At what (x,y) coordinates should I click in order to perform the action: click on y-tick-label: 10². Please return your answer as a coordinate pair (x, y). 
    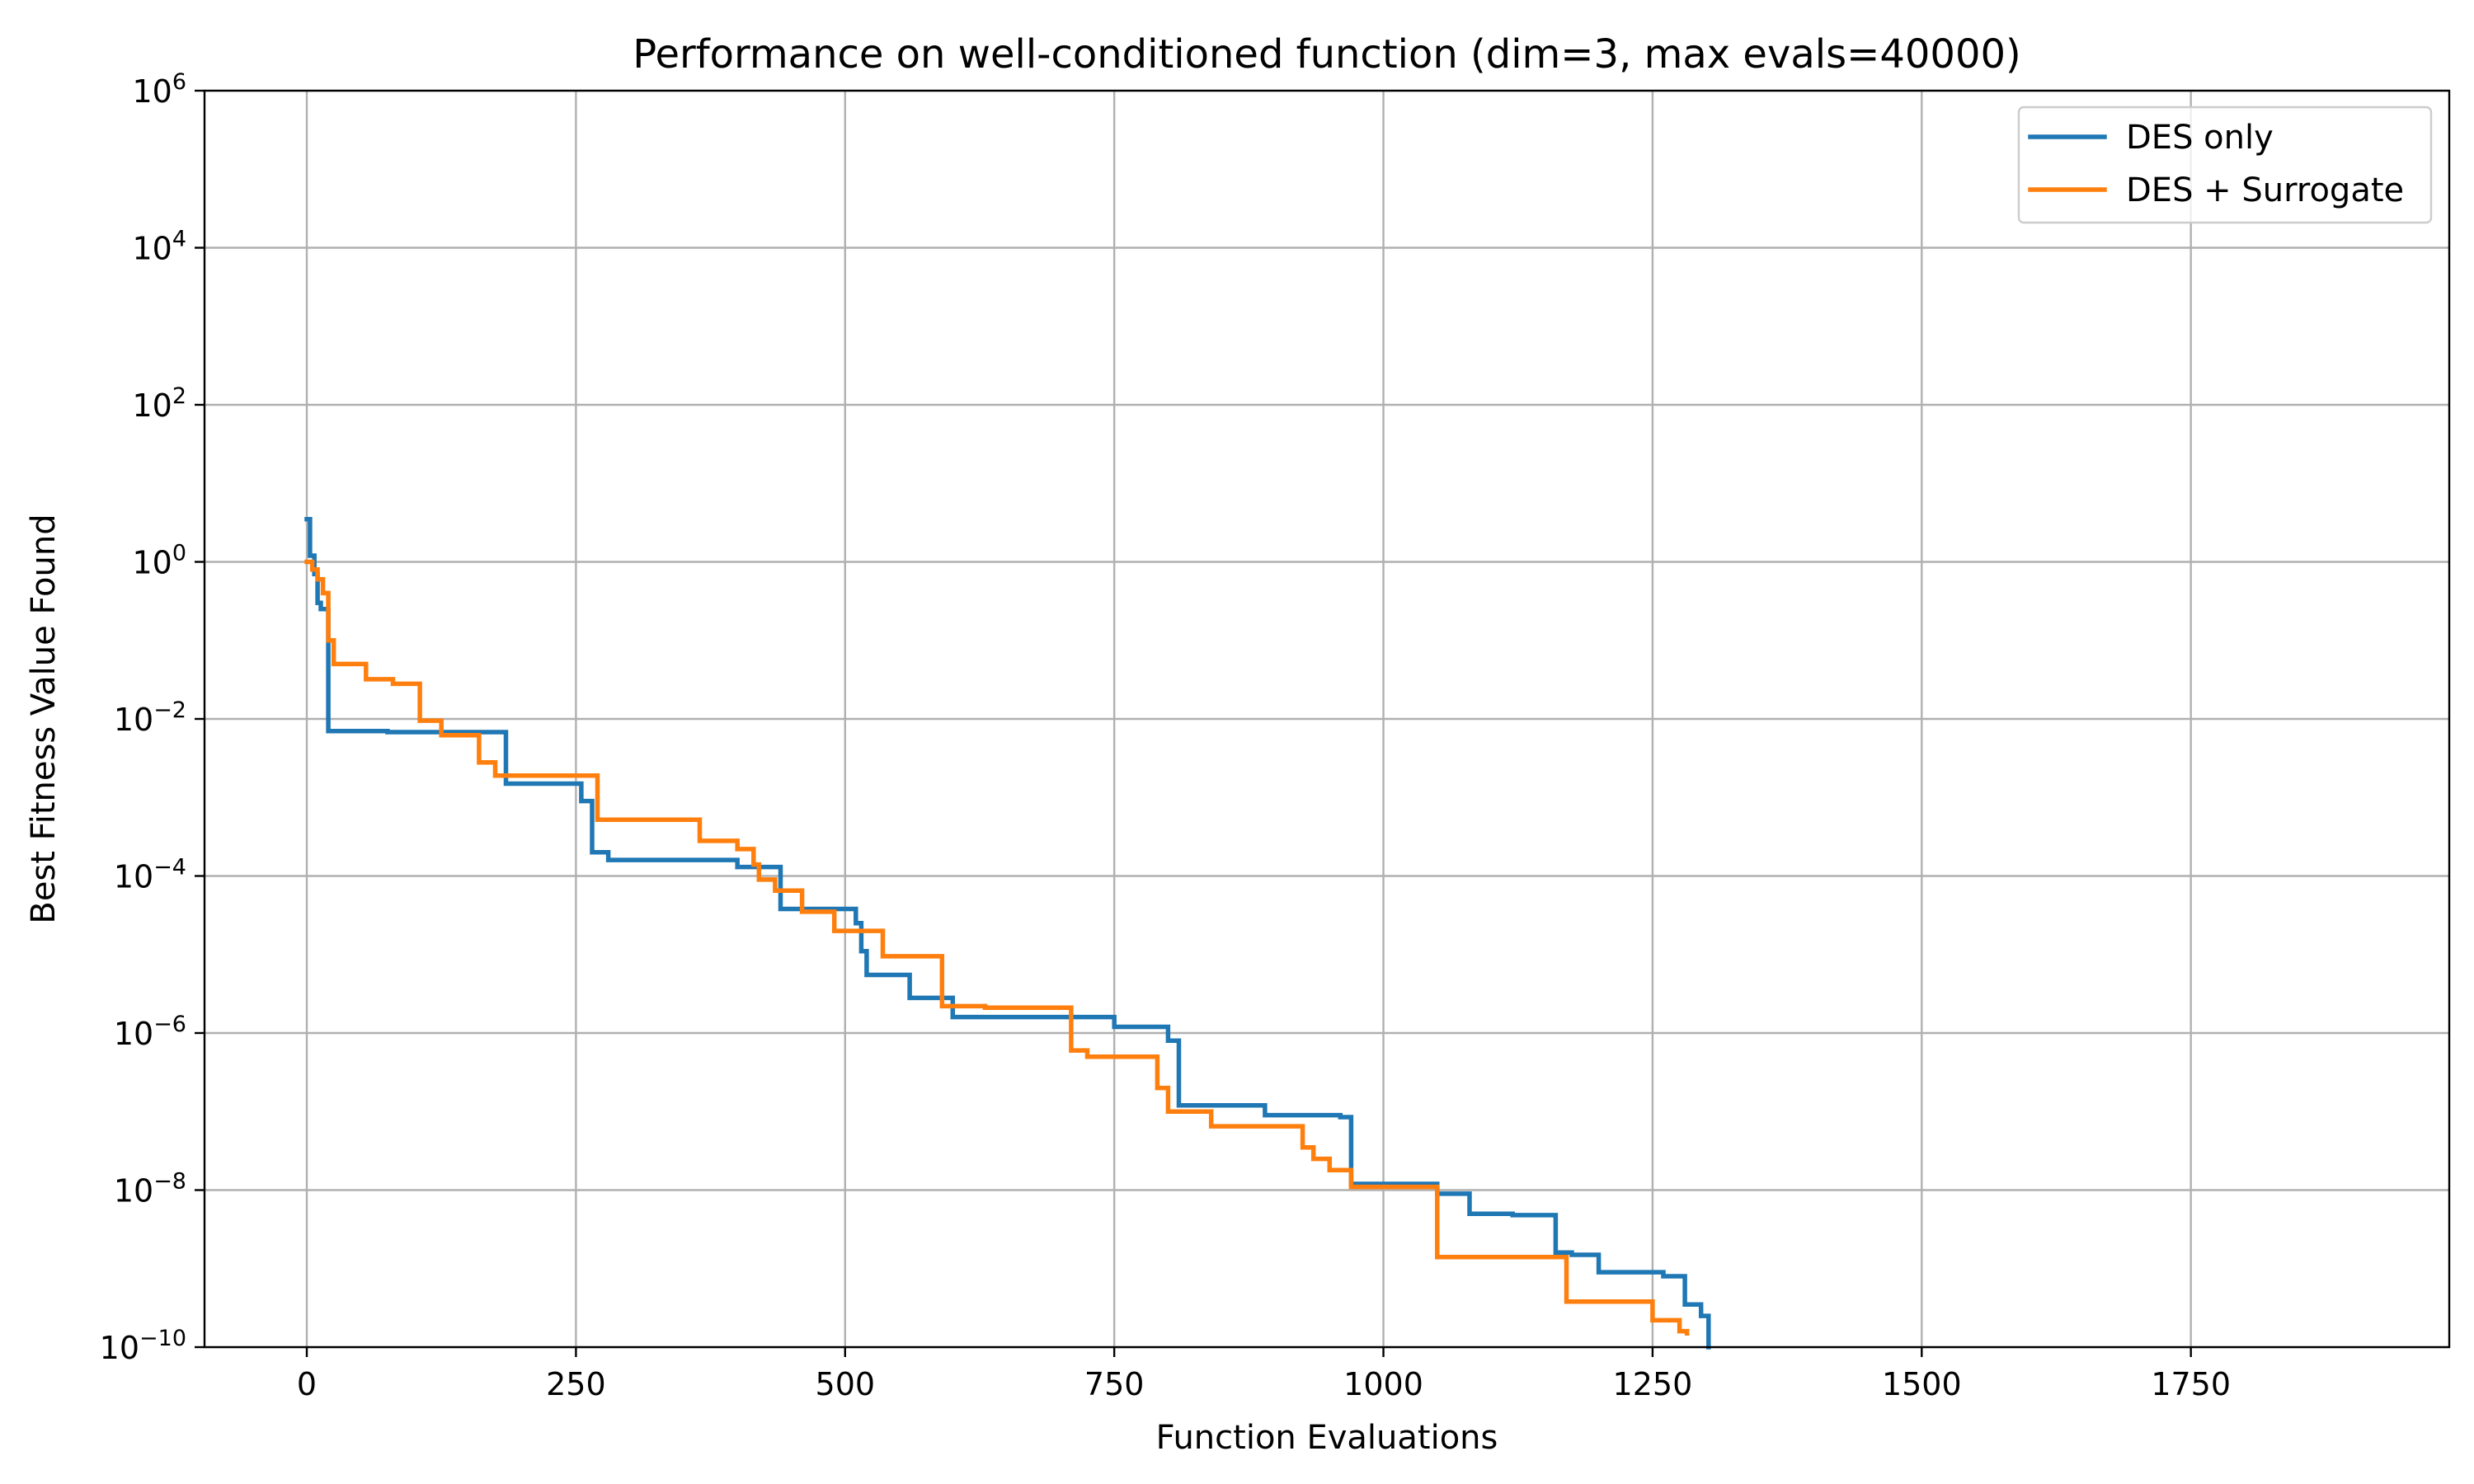
    Looking at the image, I should click on (159, 403).